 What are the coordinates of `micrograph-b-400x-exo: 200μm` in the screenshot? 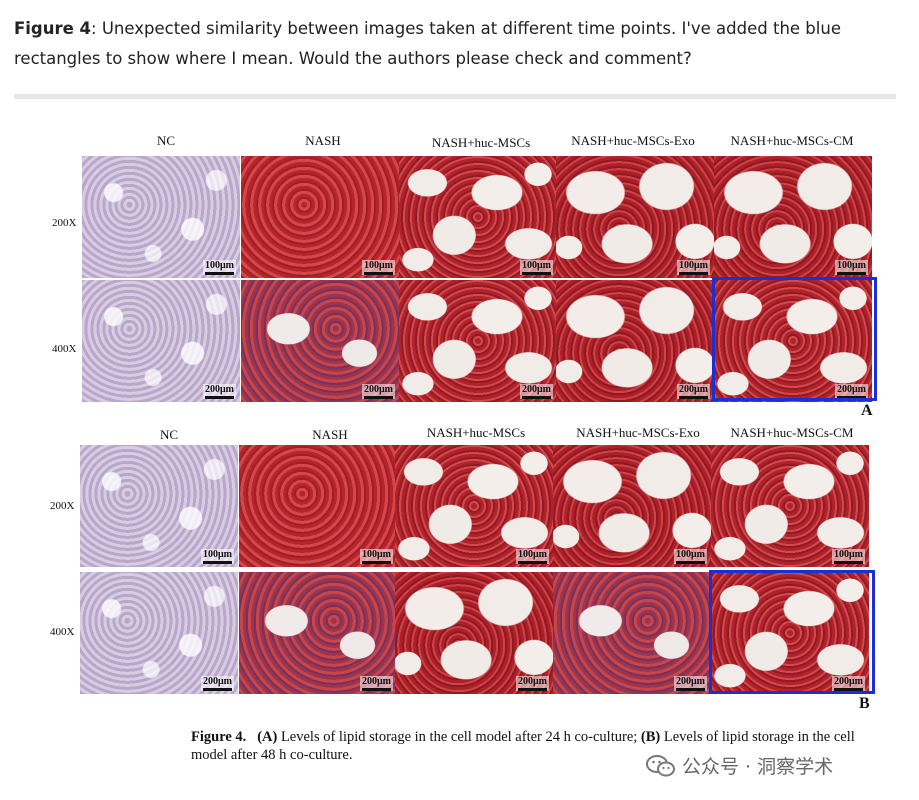 It's located at (632, 633).